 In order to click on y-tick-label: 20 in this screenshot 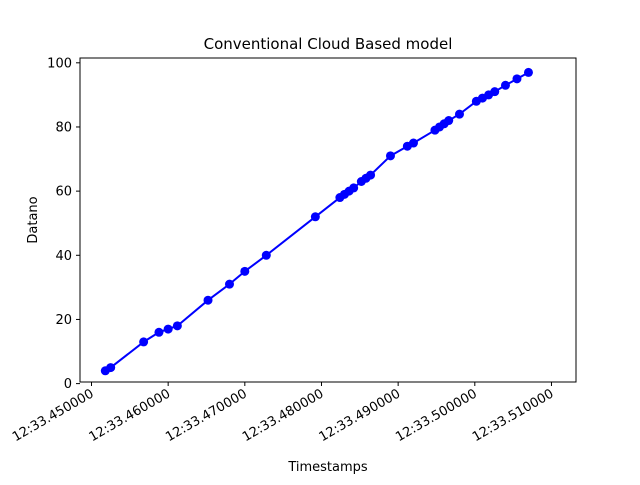, I will do `click(63, 320)`.